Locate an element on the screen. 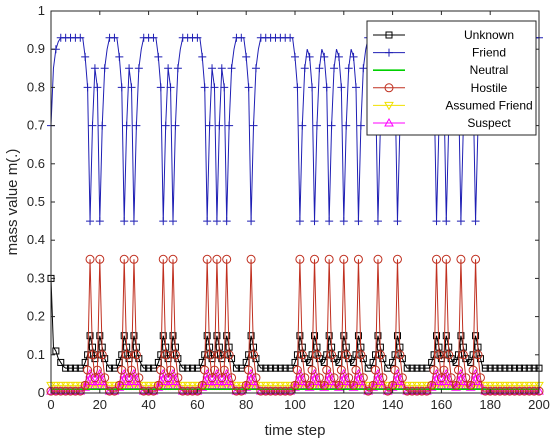  legend-label: Friend is located at coordinates (489, 53).